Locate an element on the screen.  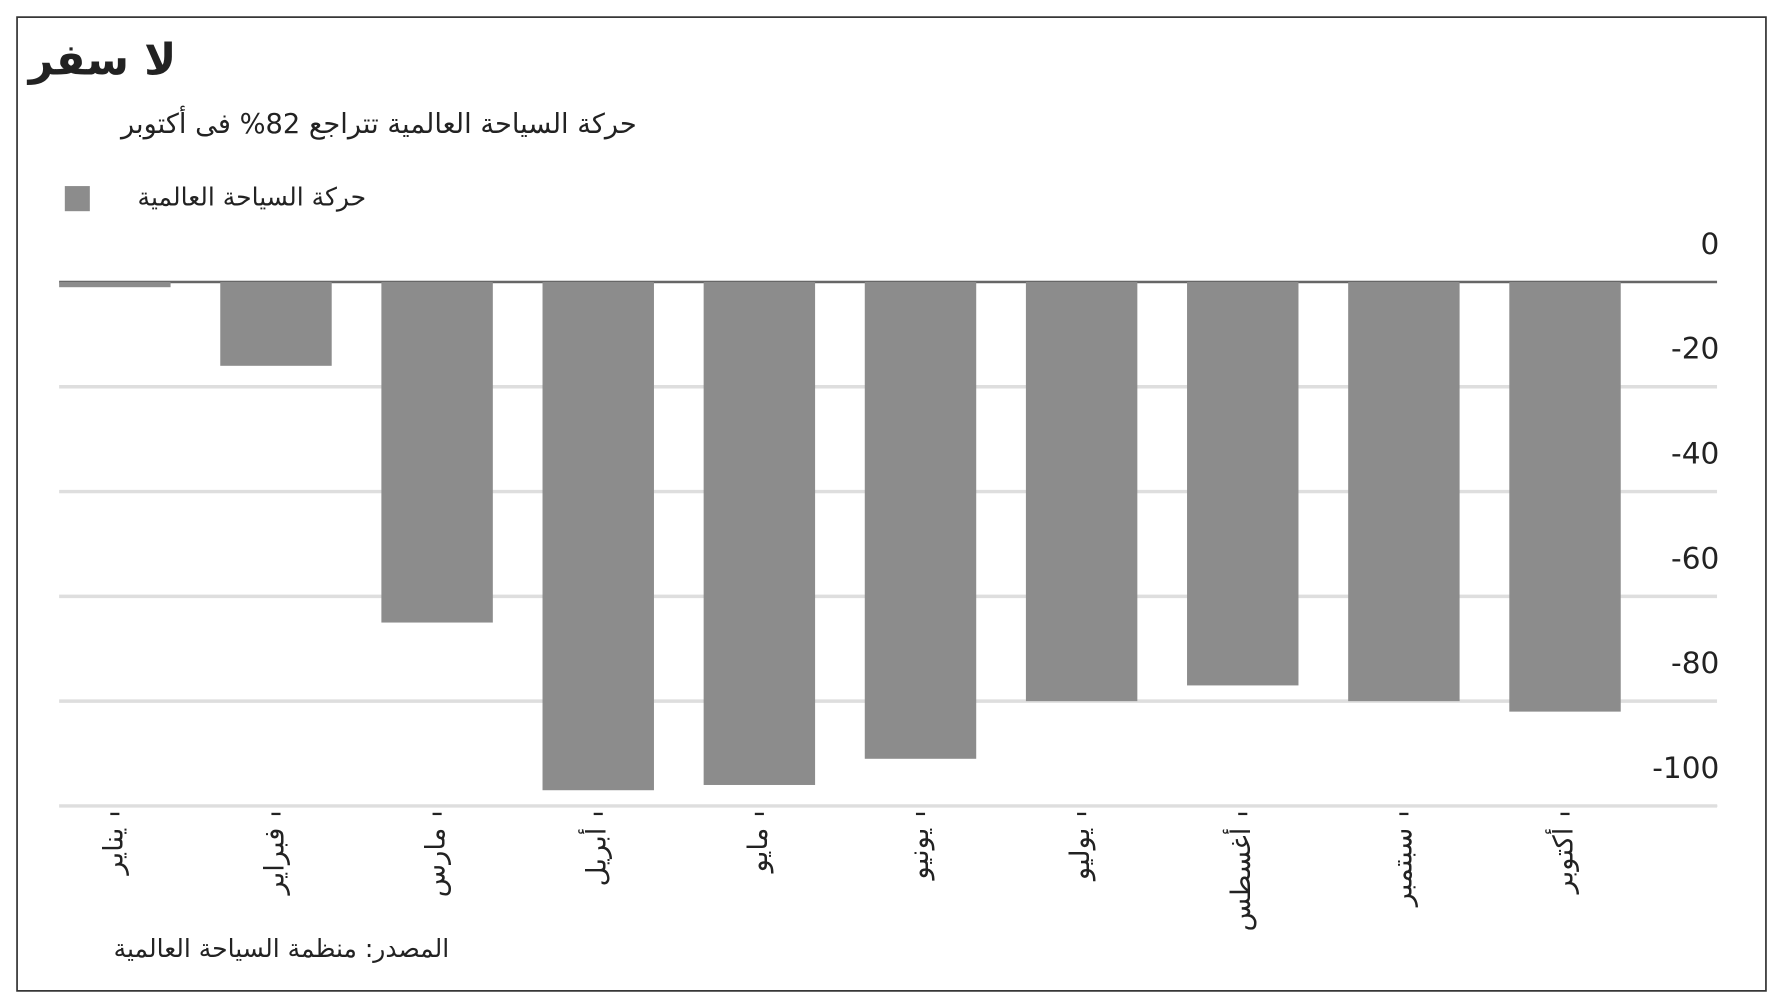
y-tick-label: 0 is located at coordinates (1710, 244).